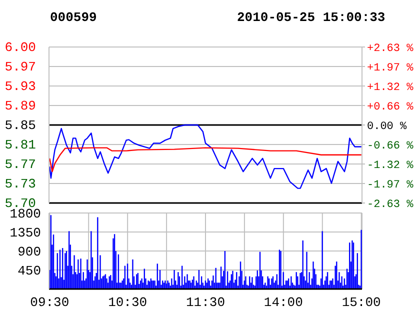  What do you see at coordinates (206, 302) in the screenshot?
I see `x-tick-label: 11:30` at bounding box center [206, 302].